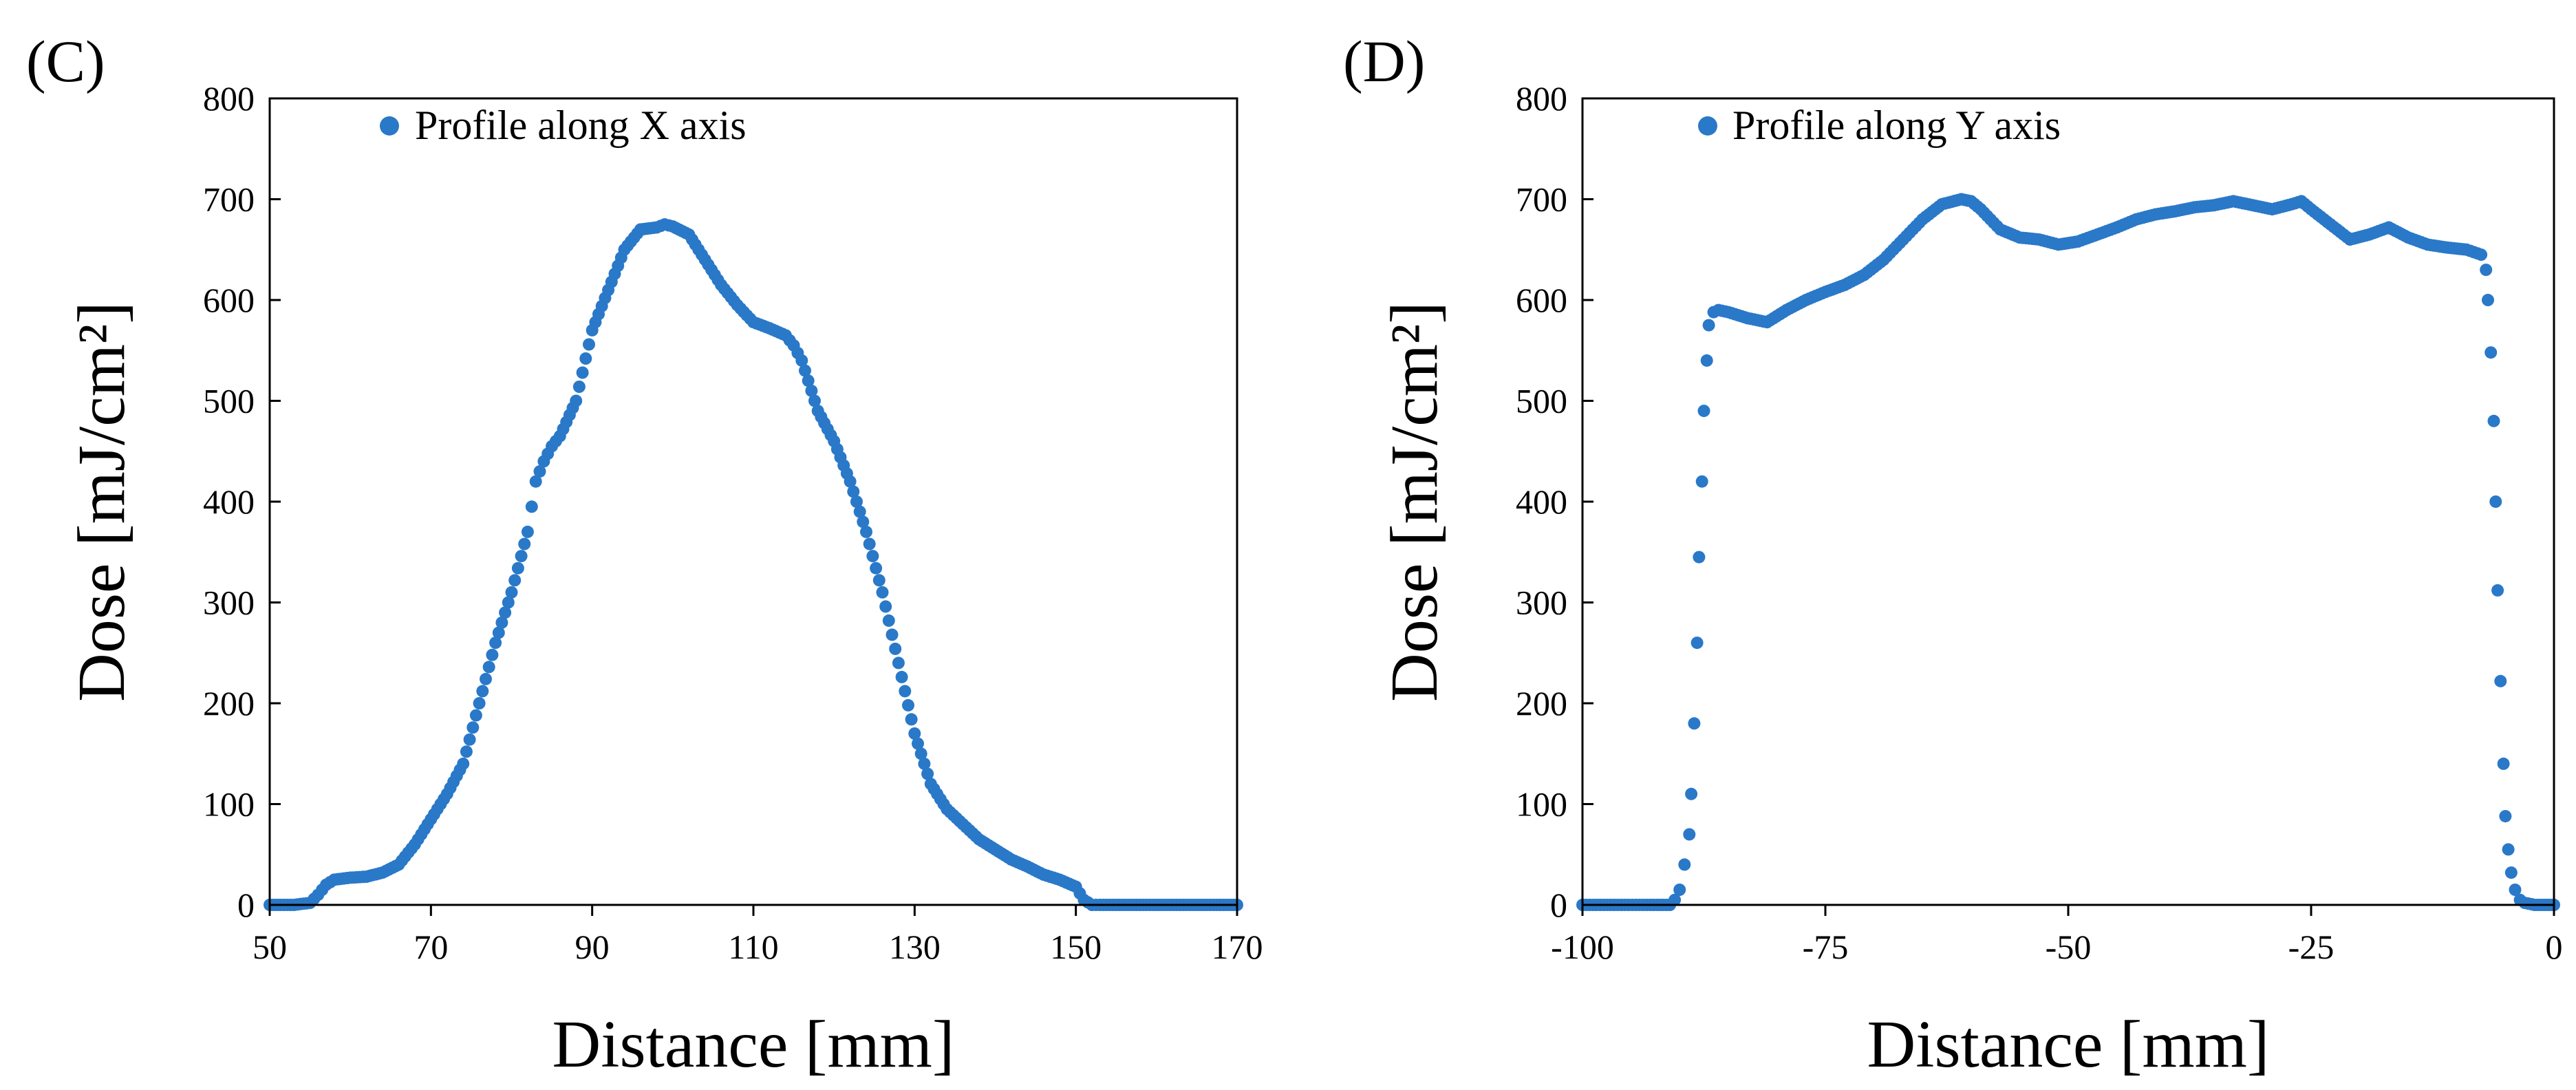 Image resolution: width=2576 pixels, height=1090 pixels. Describe the element at coordinates (389, 126) in the screenshot. I see `legend-marker-c` at that location.